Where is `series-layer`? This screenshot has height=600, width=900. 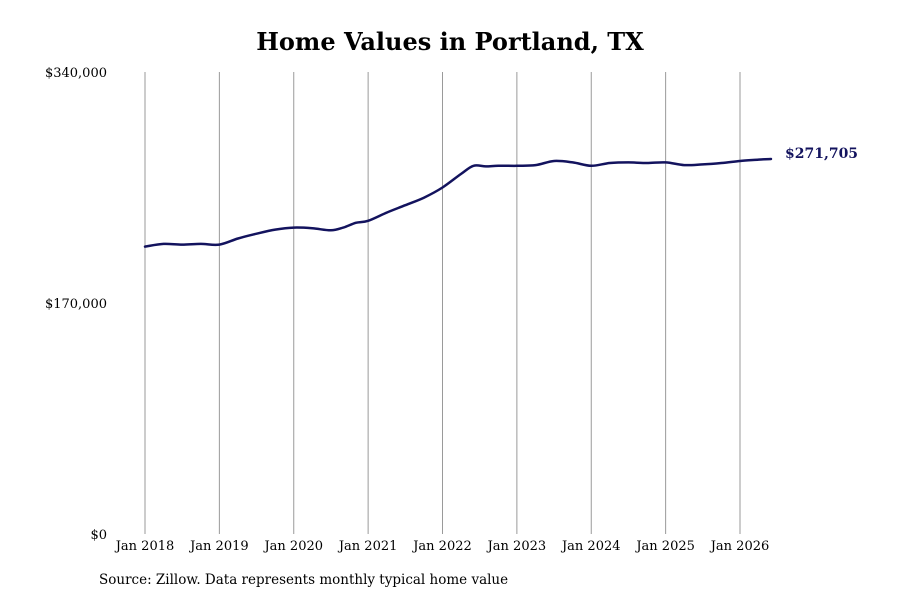
series-layer is located at coordinates (458, 202).